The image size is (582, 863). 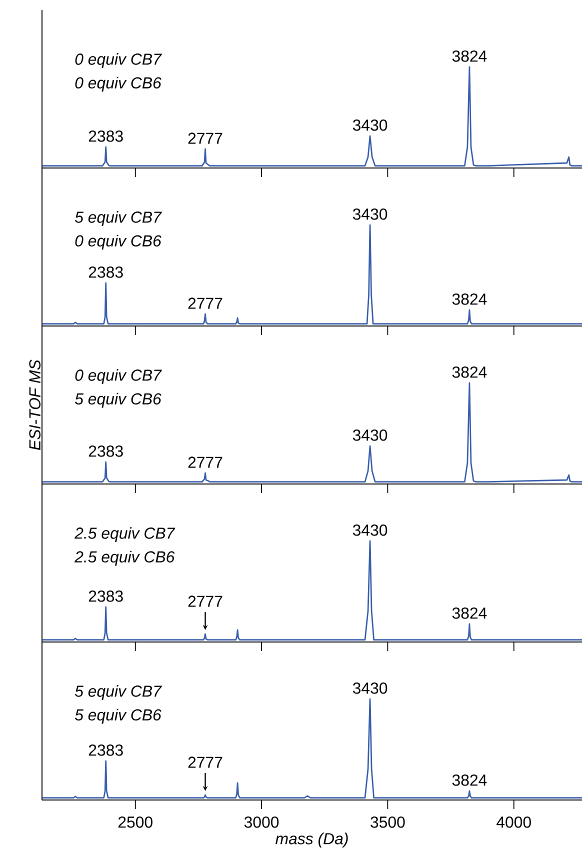 What do you see at coordinates (135, 822) in the screenshot?
I see `x-tick-label: 2500` at bounding box center [135, 822].